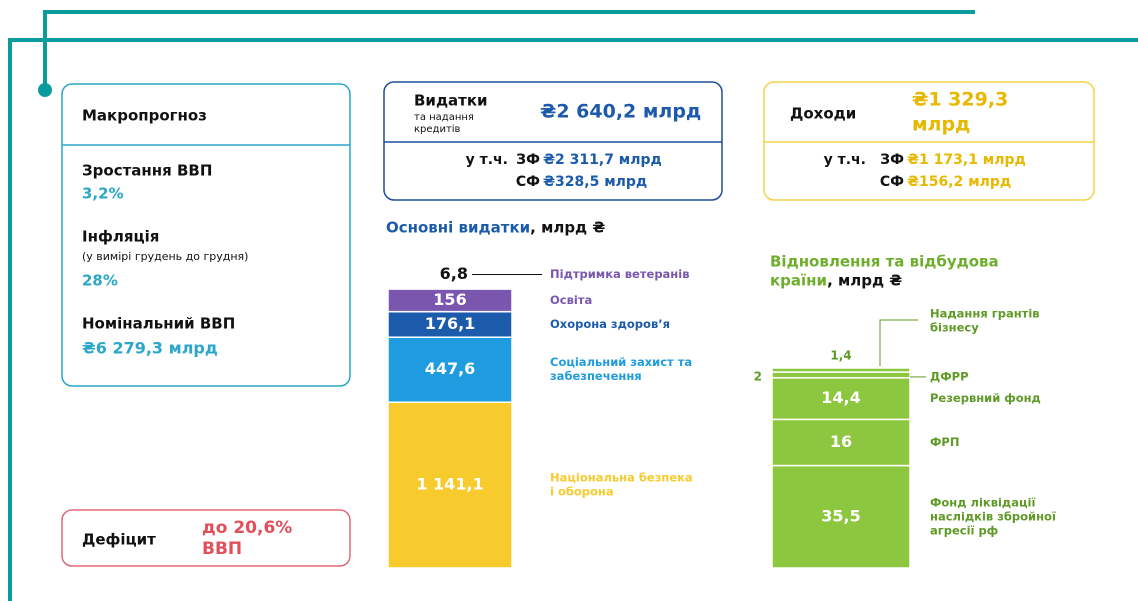 Image resolution: width=1138 pixels, height=601 pixels. What do you see at coordinates (553, 141) in the screenshot?
I see `expenses-box` at bounding box center [553, 141].